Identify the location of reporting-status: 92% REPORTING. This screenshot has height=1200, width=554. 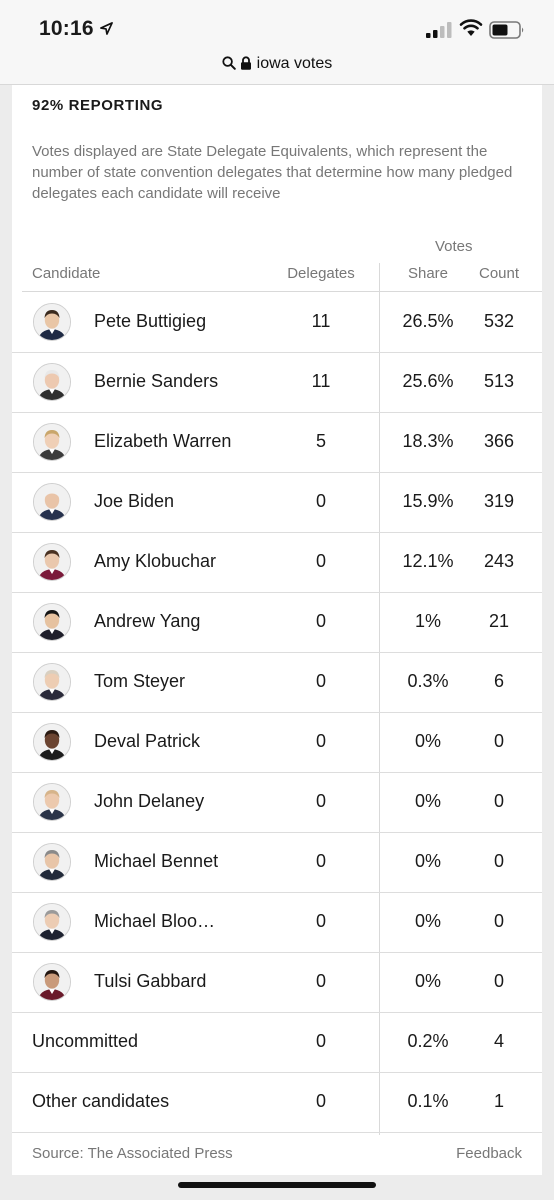
(98, 105).